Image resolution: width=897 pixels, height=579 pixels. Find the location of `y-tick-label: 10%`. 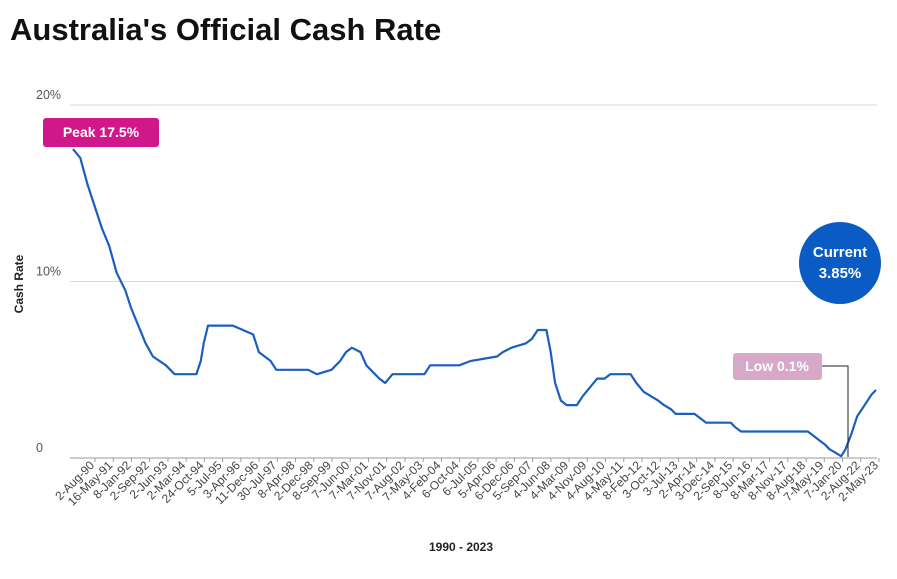

y-tick-label: 10% is located at coordinates (48, 272).